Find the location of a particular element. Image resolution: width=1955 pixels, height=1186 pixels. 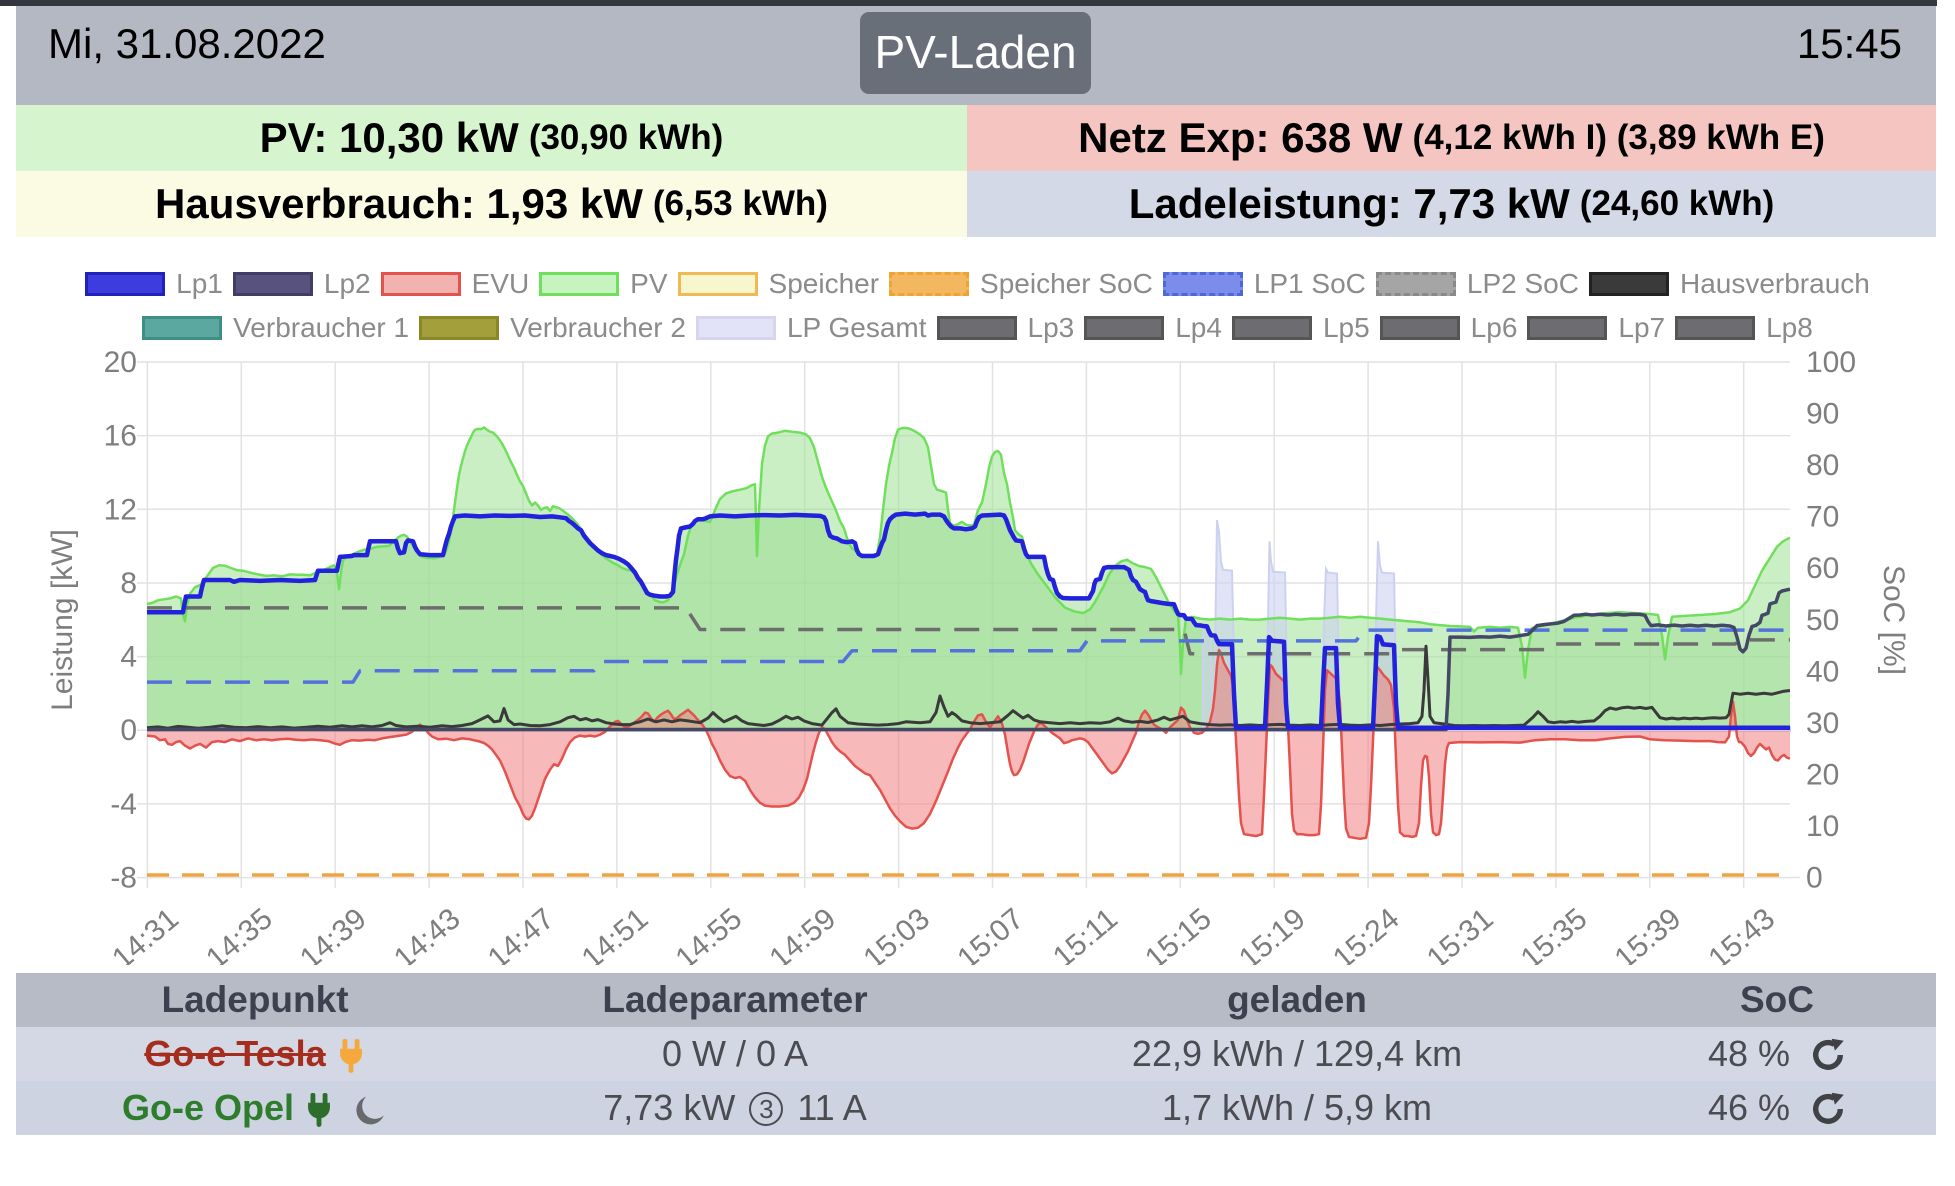

svg-text: 15:11 is located at coordinates (1085, 933).